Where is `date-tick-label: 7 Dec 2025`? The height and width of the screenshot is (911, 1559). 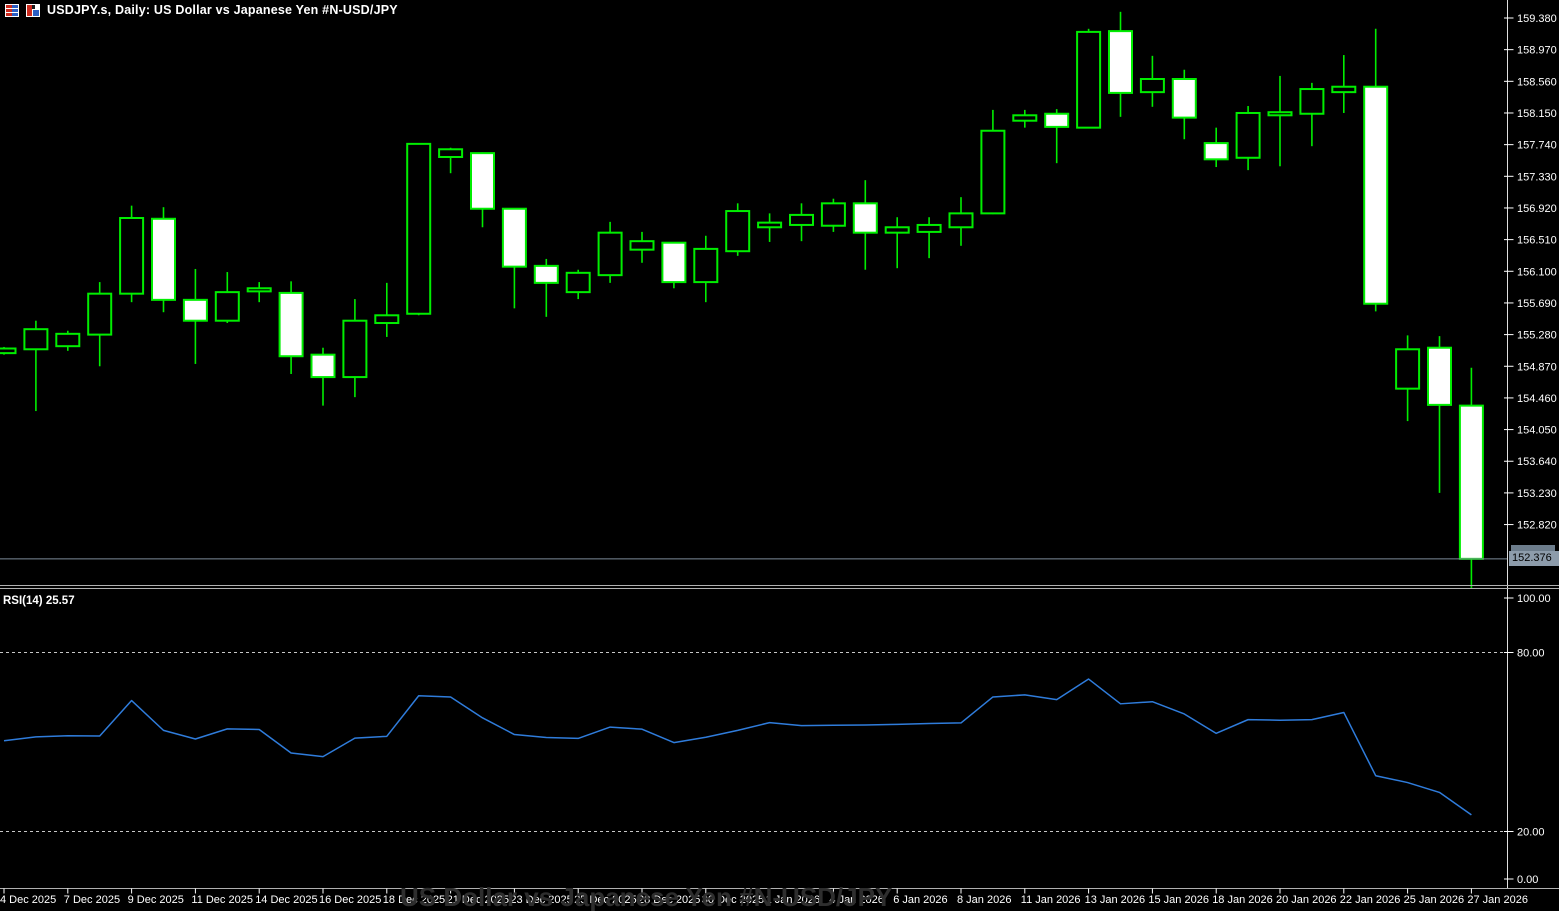
date-tick-label: 7 Dec 2025 is located at coordinates (92, 900).